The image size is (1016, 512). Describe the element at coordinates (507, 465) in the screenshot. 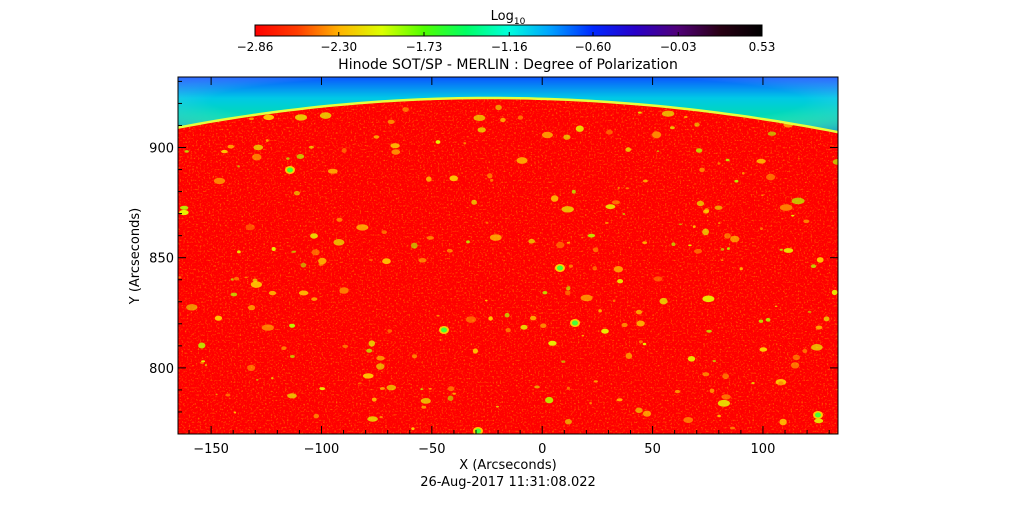

I see `x-axis-label: X (Arcseconds)` at that location.